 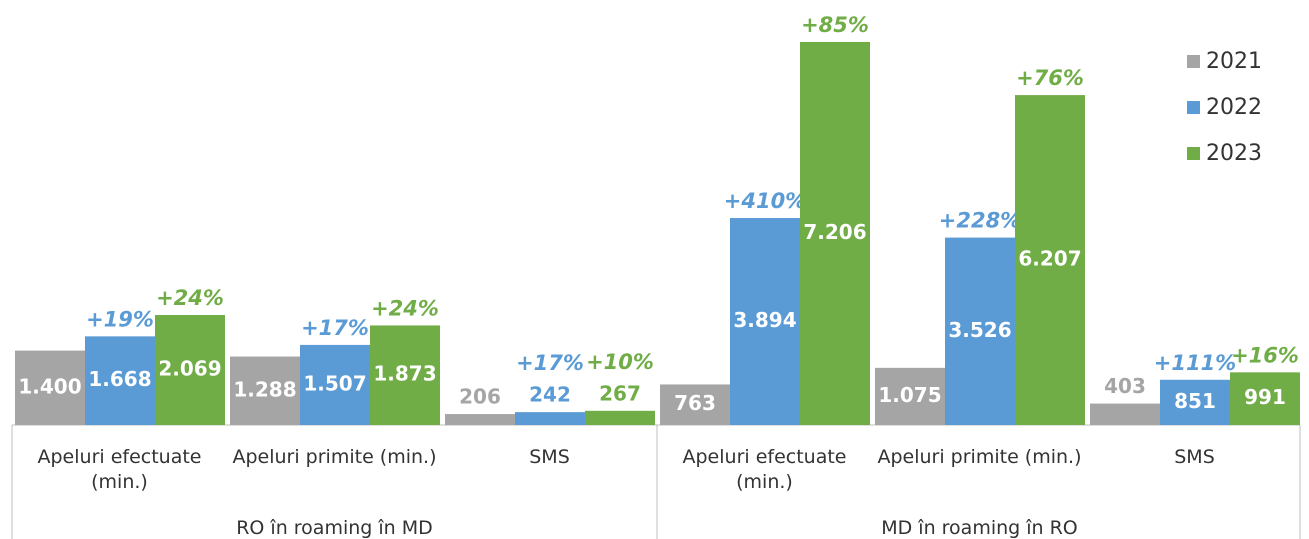 I want to click on change-label: +410%, so click(x=765, y=201).